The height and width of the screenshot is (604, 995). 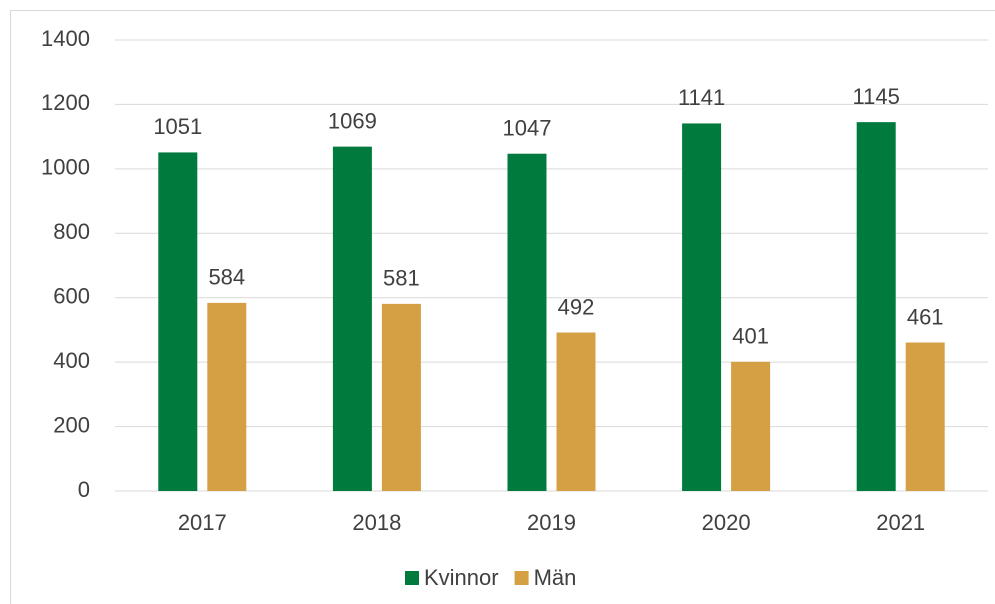 I want to click on y-tick-label: 1400, so click(x=65, y=38).